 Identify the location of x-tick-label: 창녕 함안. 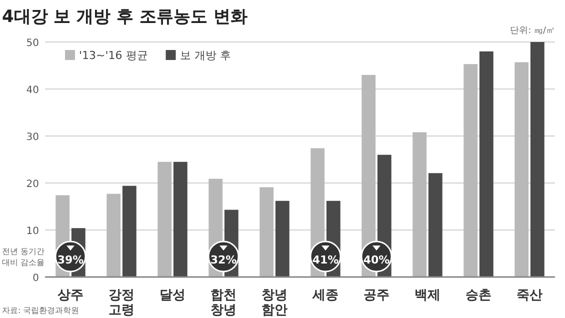
(275, 303).